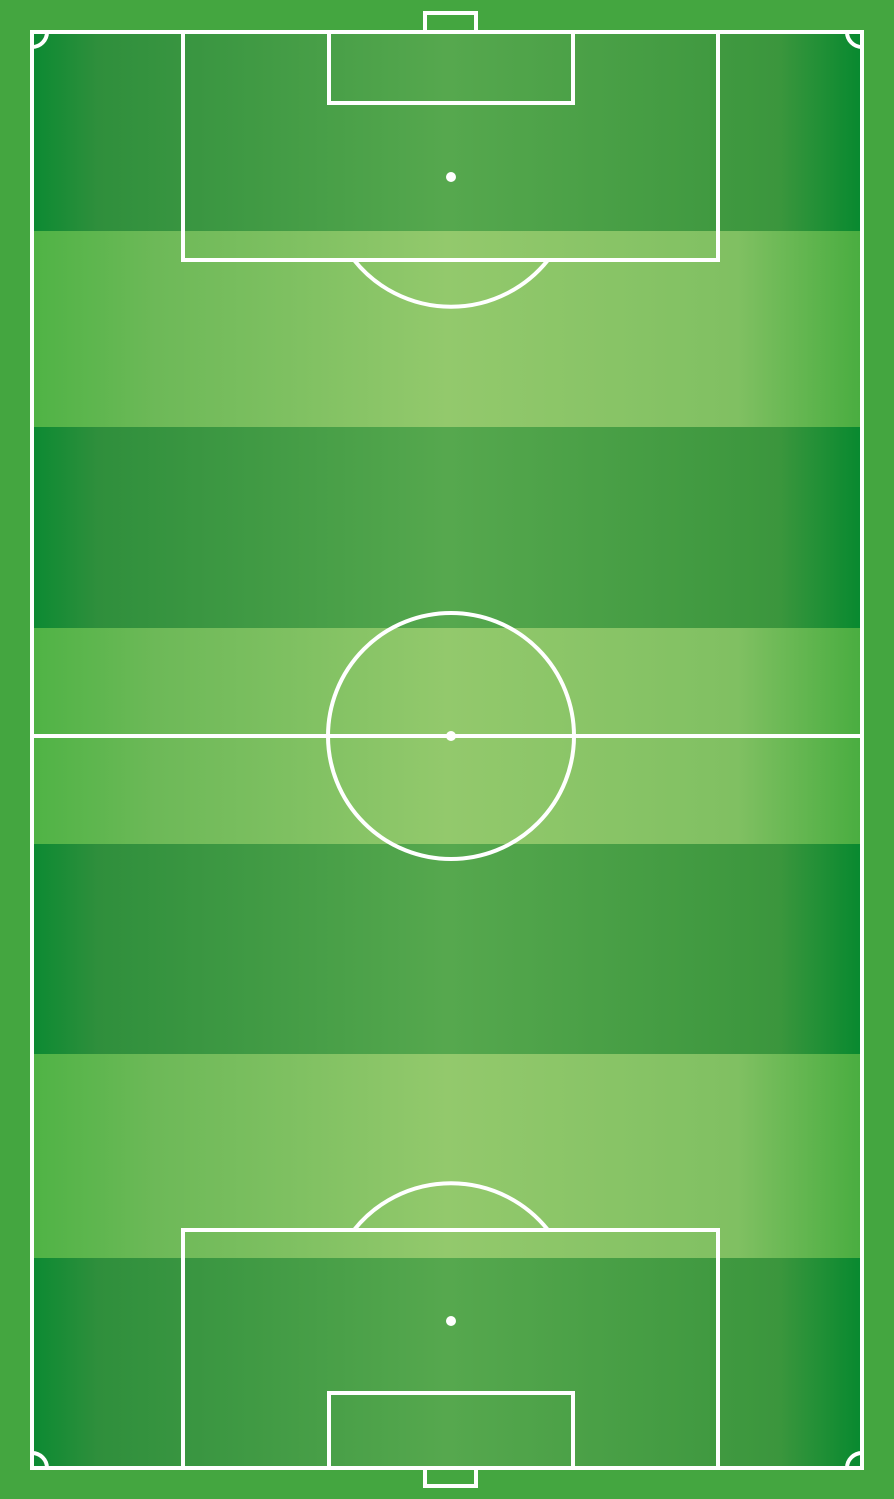  Describe the element at coordinates (451, 1321) in the screenshot. I see `bottom-penalty-spot` at that location.